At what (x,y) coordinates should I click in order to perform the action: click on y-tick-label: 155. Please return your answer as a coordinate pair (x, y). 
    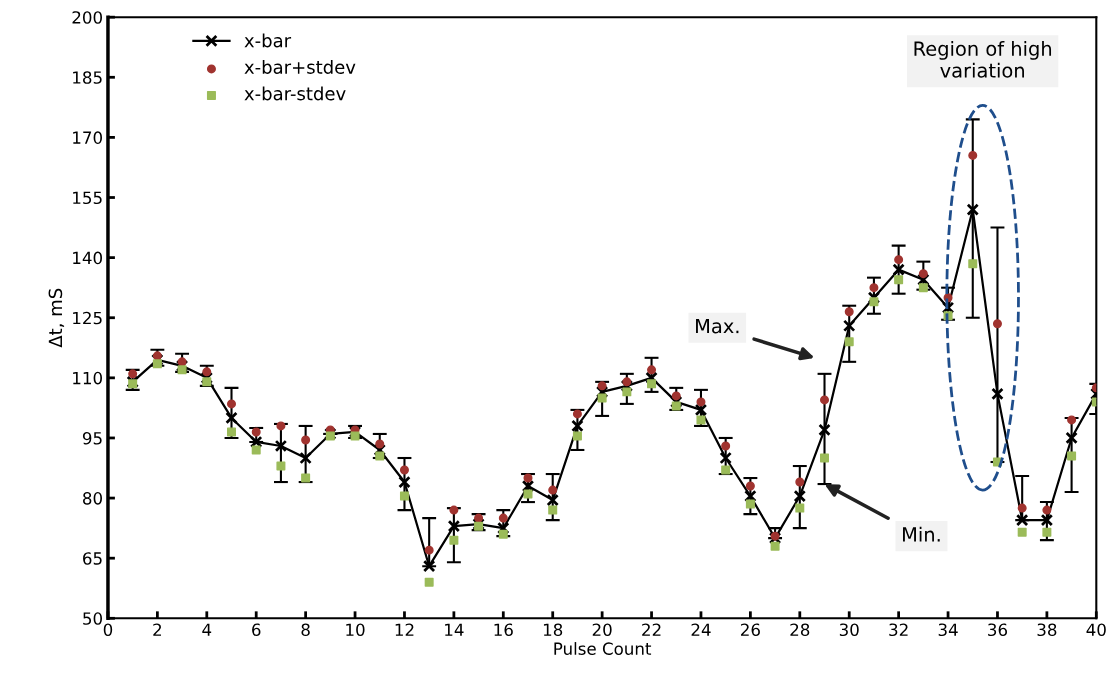
    Looking at the image, I should click on (87, 198).